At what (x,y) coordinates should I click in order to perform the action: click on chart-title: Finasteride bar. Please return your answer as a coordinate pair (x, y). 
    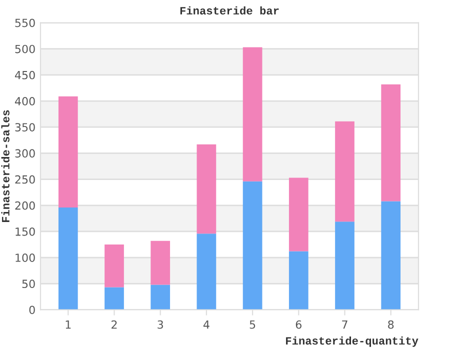
    Looking at the image, I should click on (229, 10).